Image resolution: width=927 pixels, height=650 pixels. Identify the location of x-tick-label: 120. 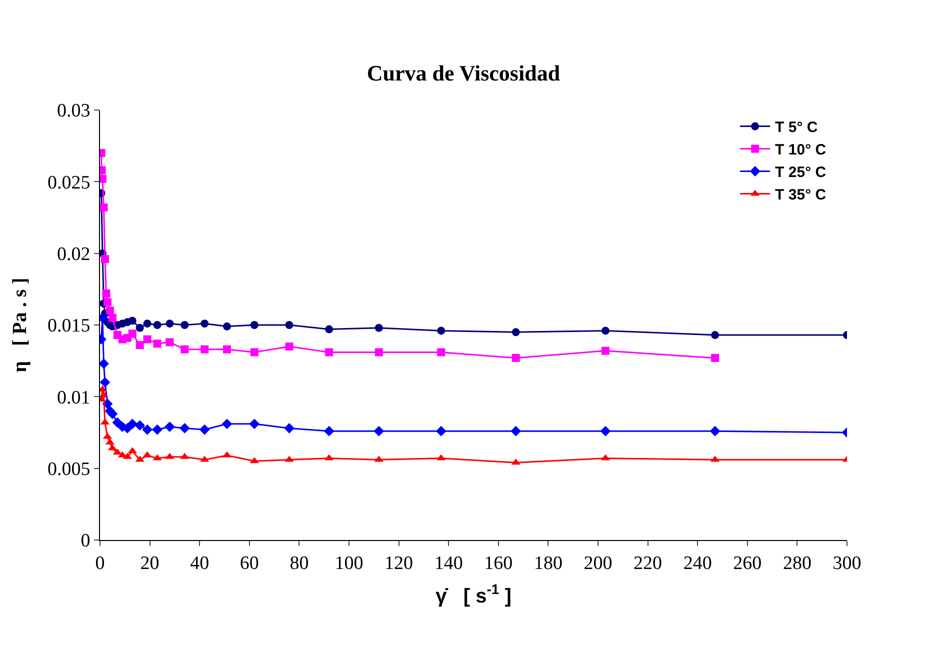
(399, 563).